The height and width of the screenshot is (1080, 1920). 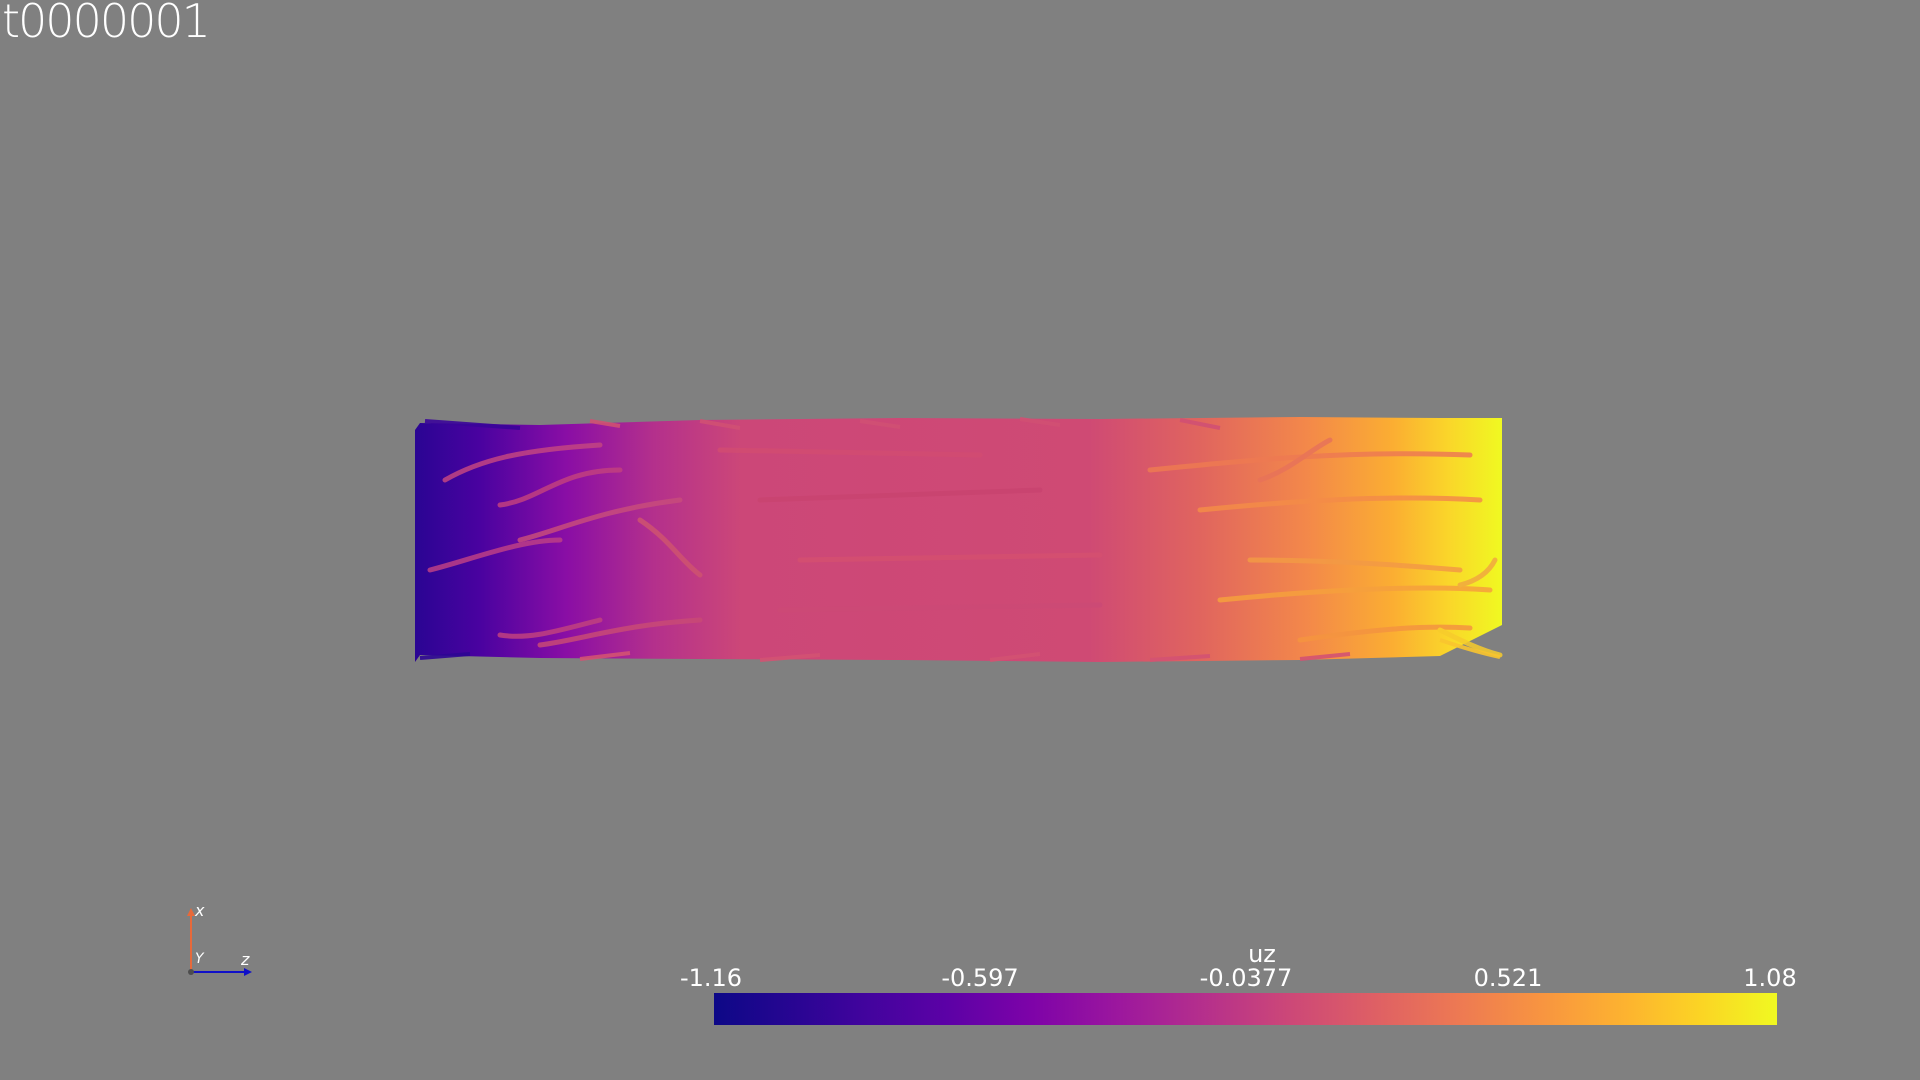 What do you see at coordinates (219, 942) in the screenshot?
I see `orientation-axes` at bounding box center [219, 942].